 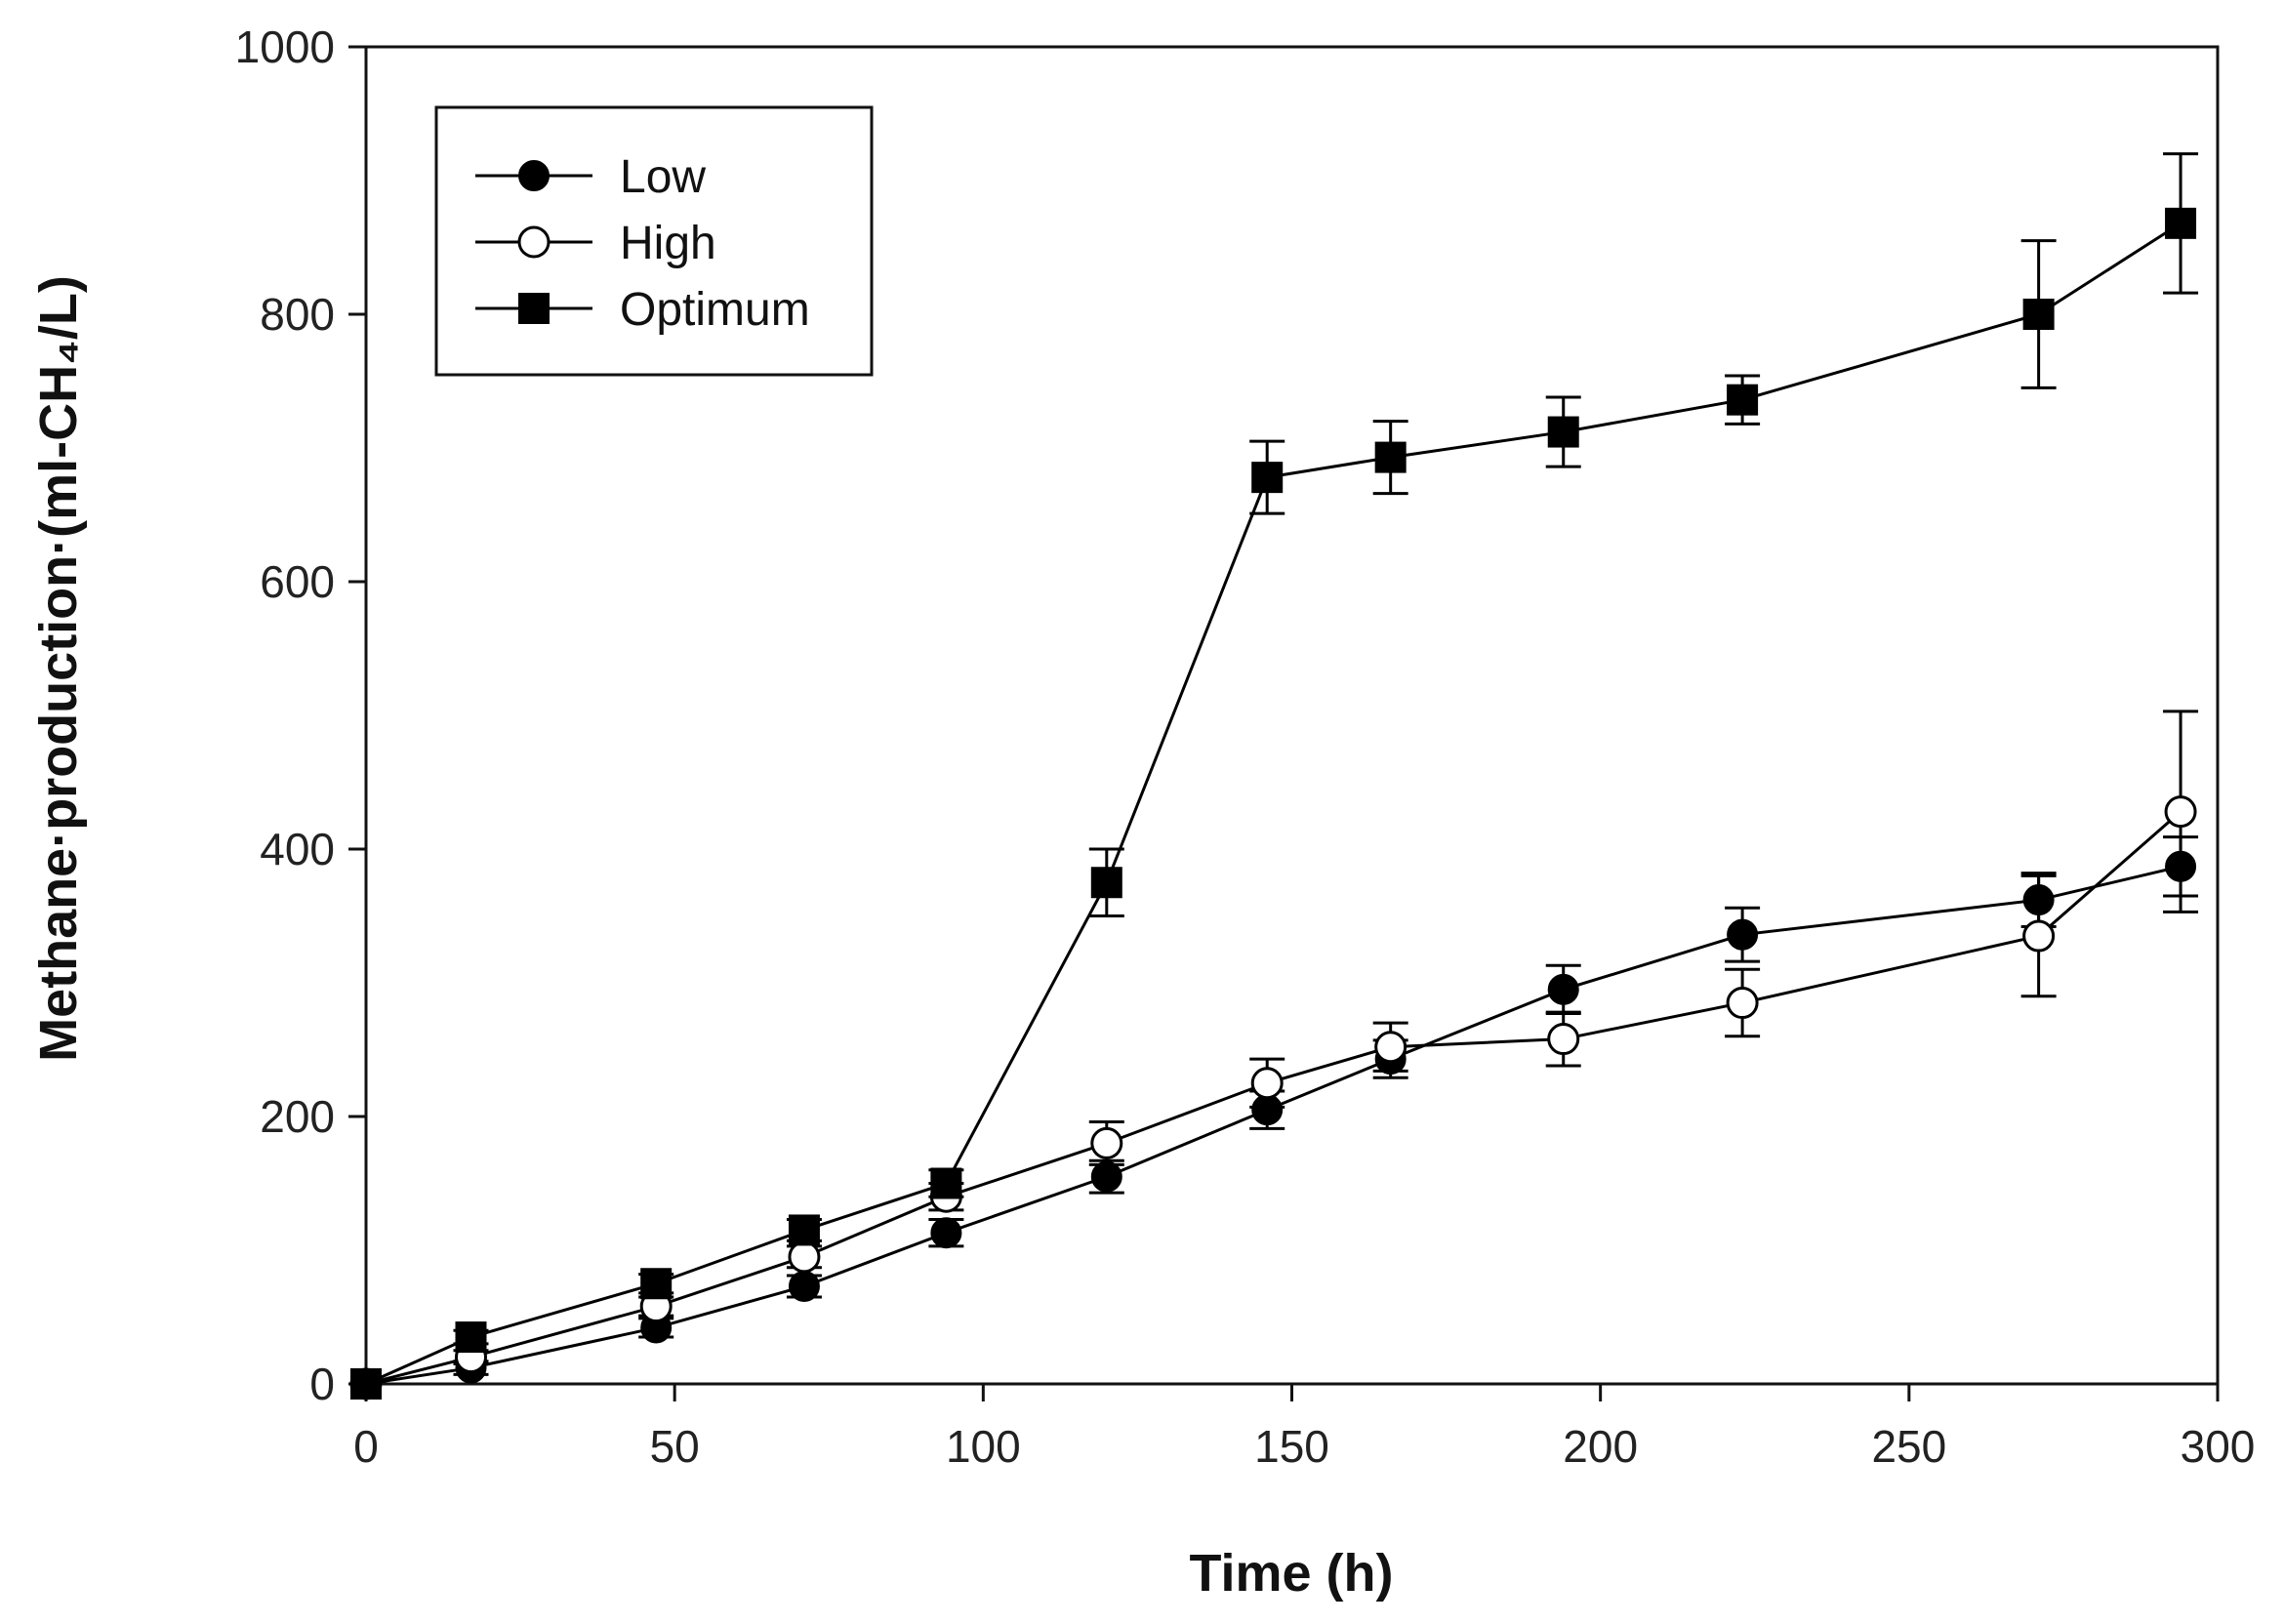 I want to click on x-tick-label: 100, so click(x=983, y=1447).